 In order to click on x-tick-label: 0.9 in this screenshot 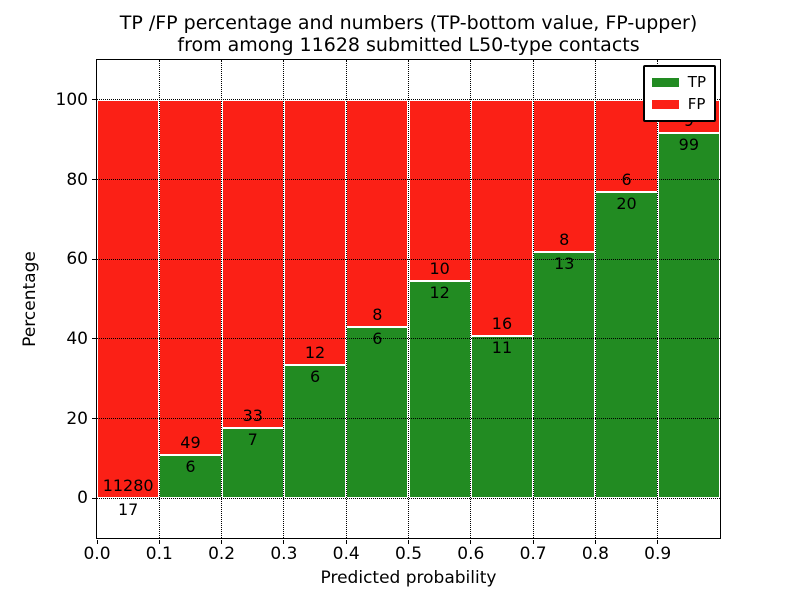, I will do `click(658, 554)`.